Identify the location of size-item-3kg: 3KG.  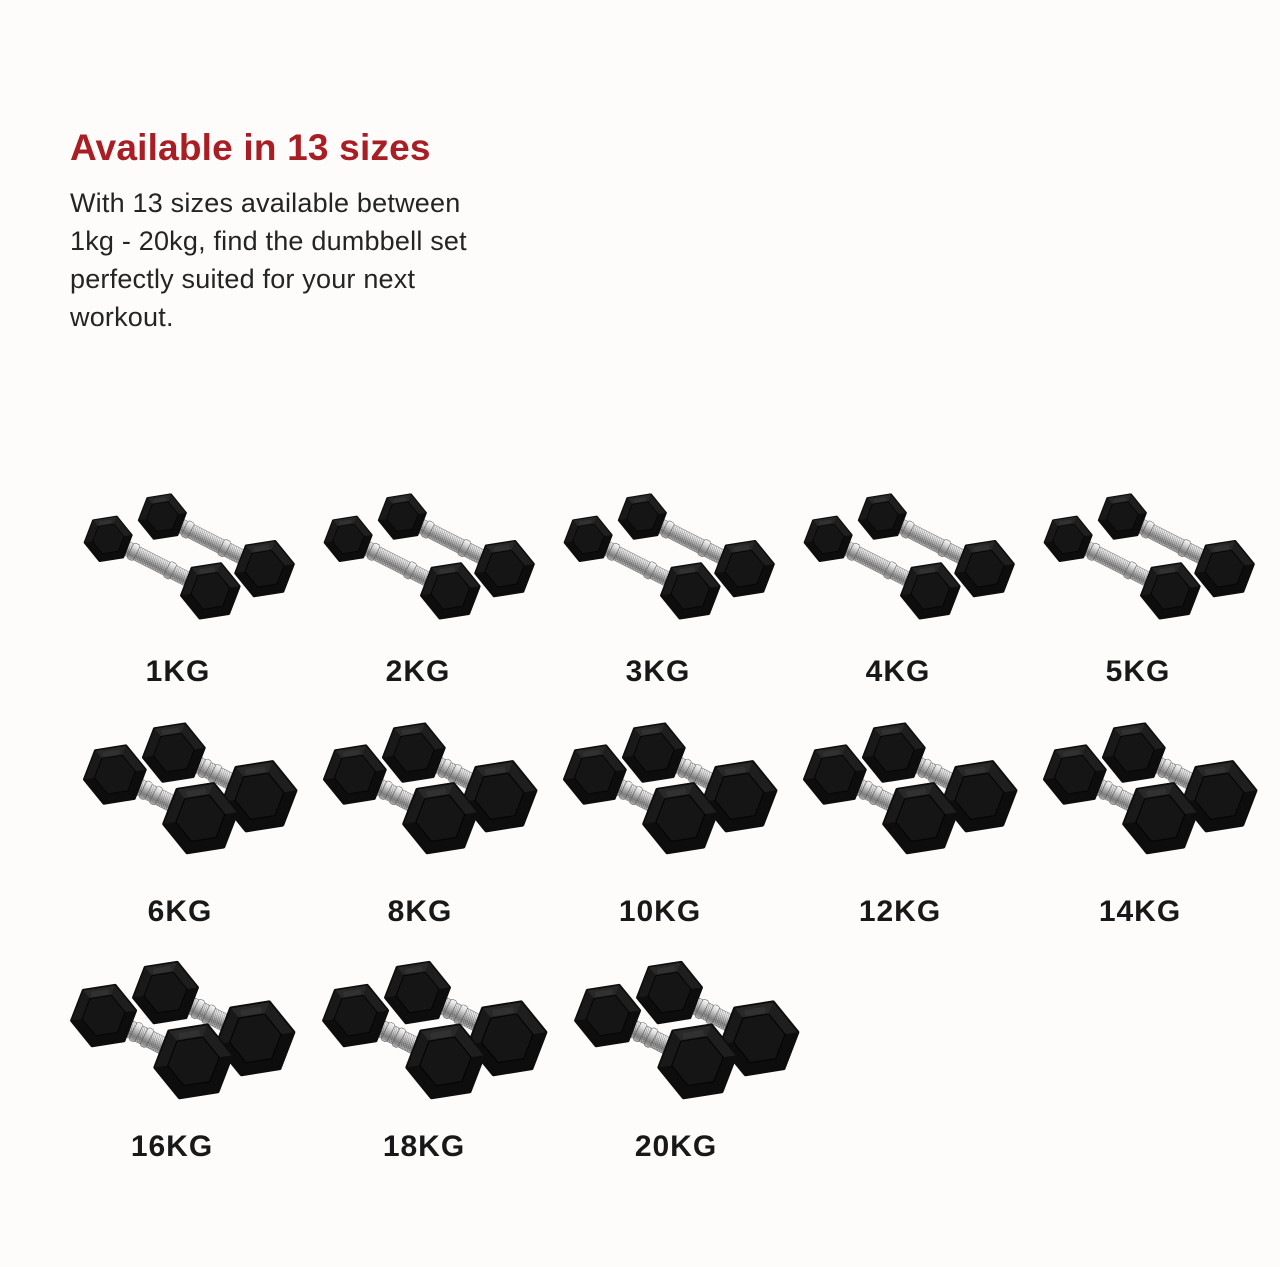
(658, 587).